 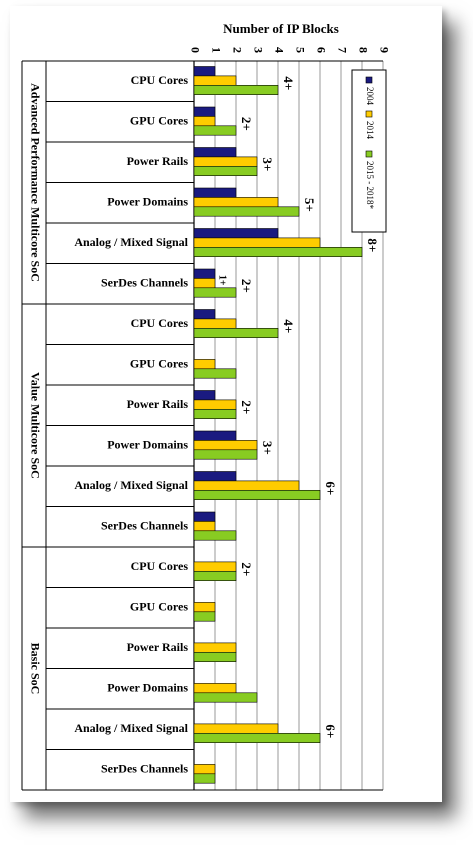 What do you see at coordinates (195, 50) in the screenshot?
I see `x-tick-label: 0` at bounding box center [195, 50].